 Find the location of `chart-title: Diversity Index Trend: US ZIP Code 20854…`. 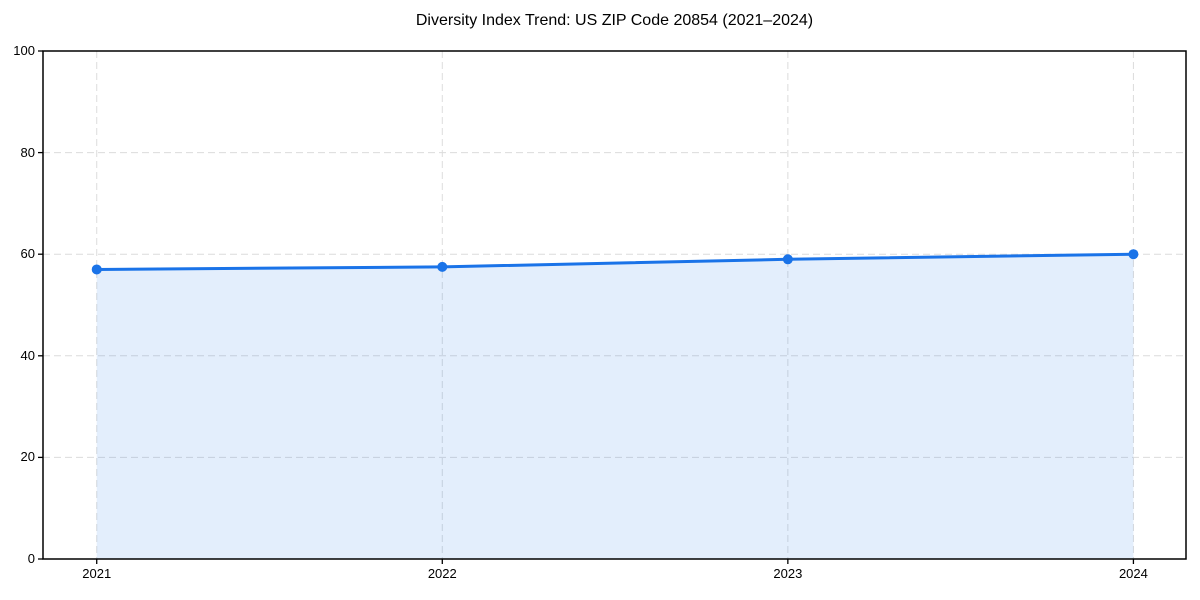

chart-title: Diversity Index Trend: US ZIP Code 20854… is located at coordinates (614, 20).